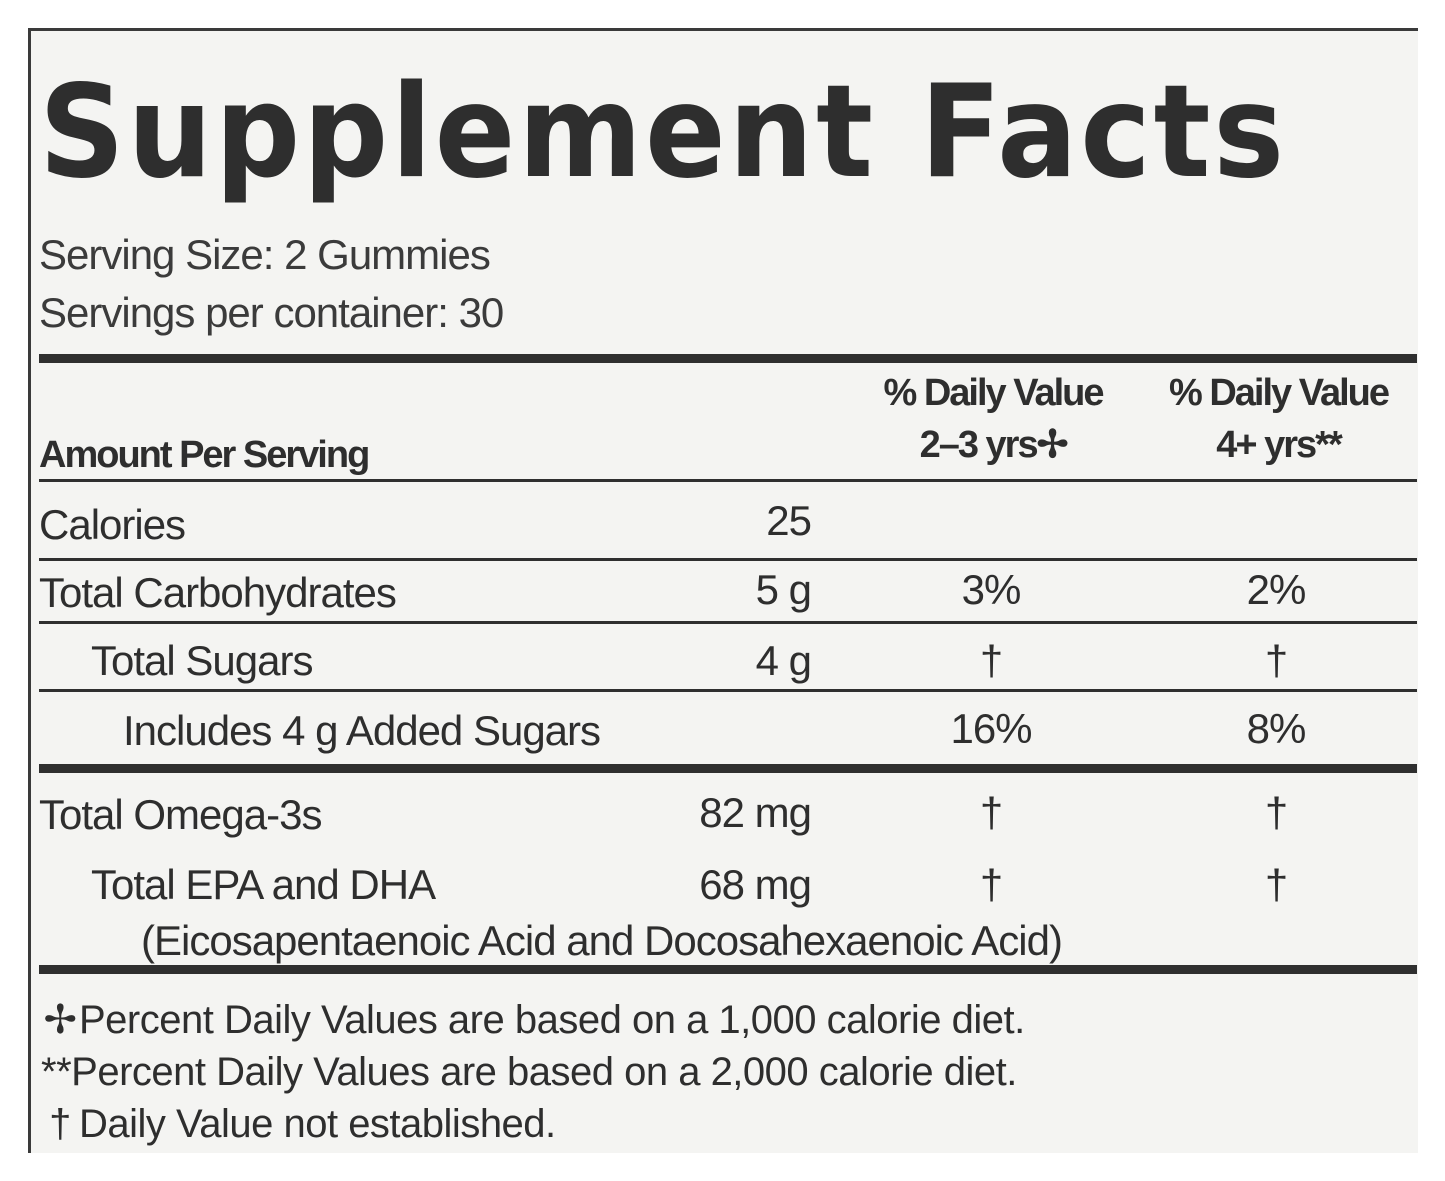 The width and height of the screenshot is (1445, 1181). Describe the element at coordinates (112, 524) in the screenshot. I see `row-calories-name: Calories` at that location.